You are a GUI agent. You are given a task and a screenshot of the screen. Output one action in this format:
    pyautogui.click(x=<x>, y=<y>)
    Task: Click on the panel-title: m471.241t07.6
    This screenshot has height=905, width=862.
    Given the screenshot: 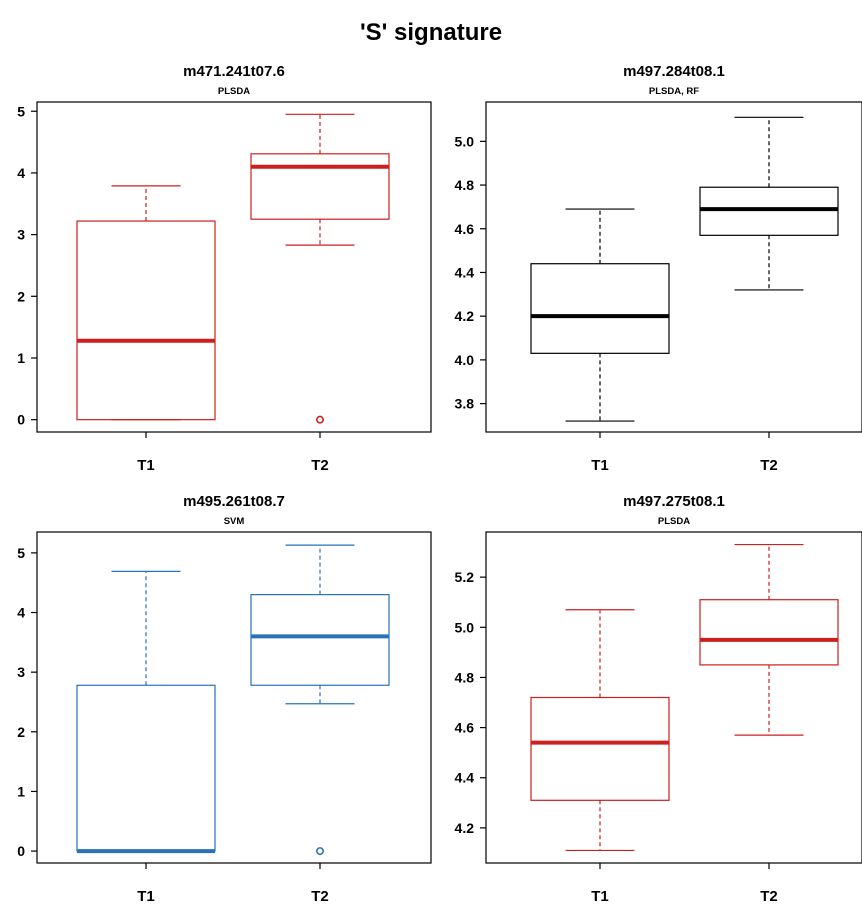 What is the action you would take?
    pyautogui.click(x=234, y=71)
    